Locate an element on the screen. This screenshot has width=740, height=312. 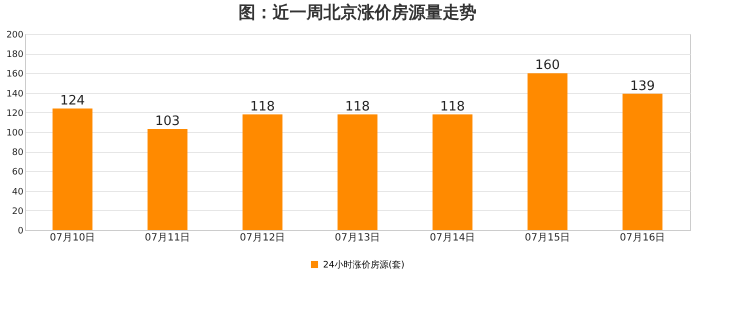
y-tick-label: 60 is located at coordinates (18, 173).